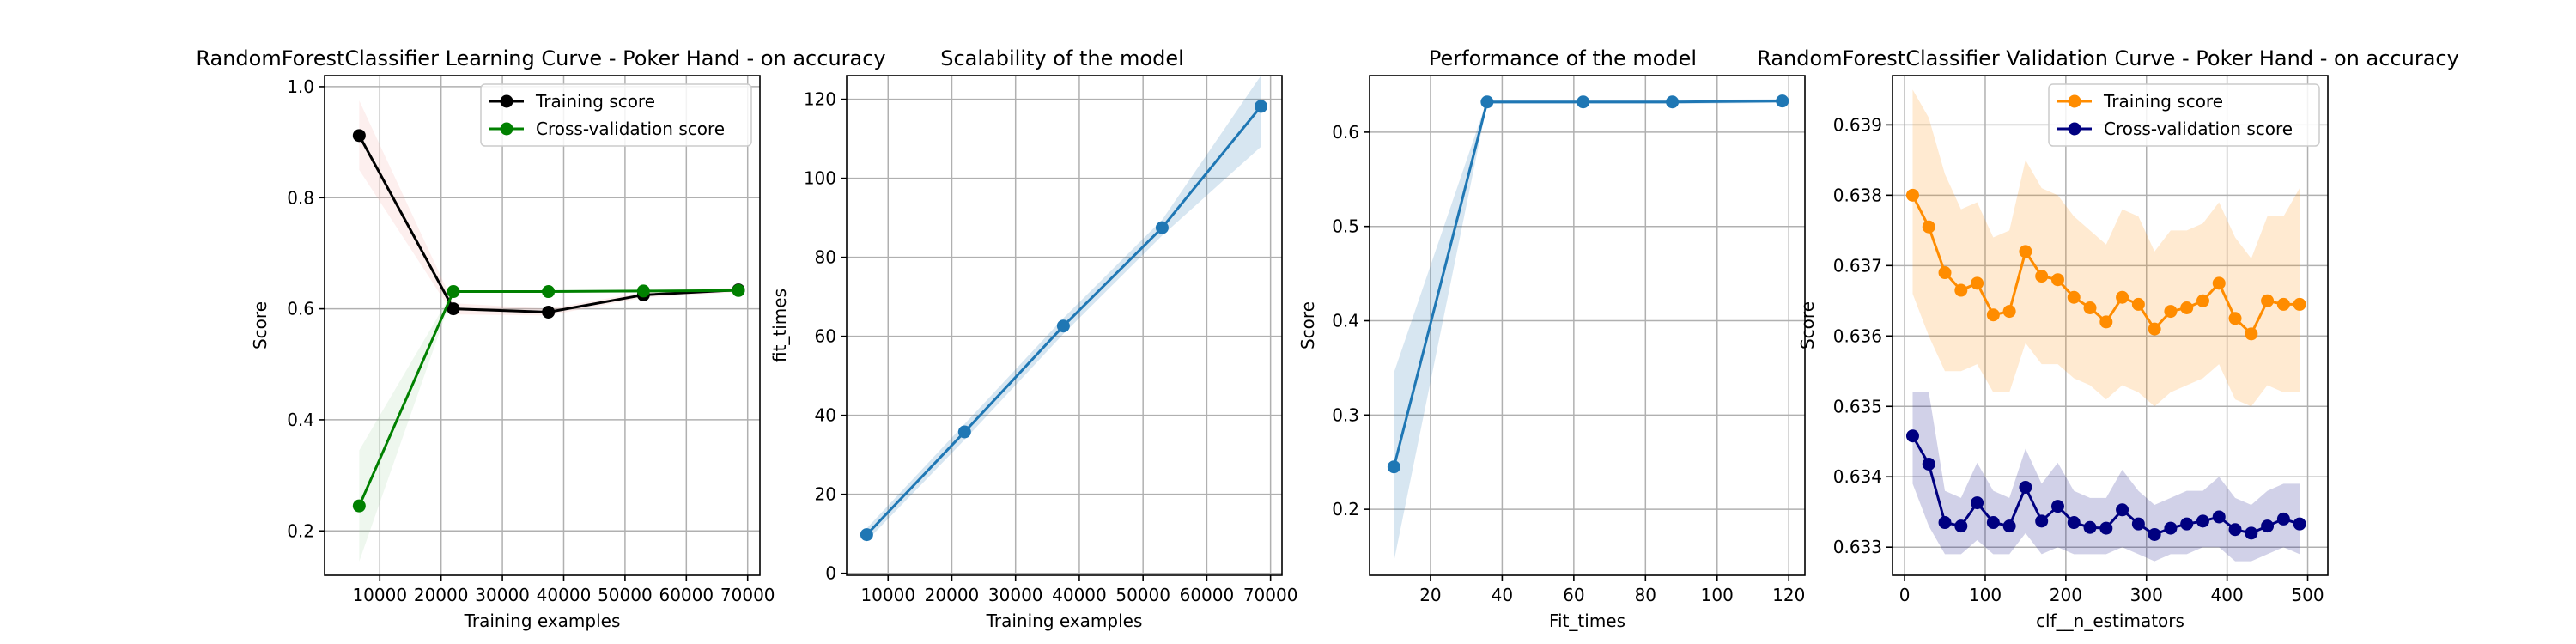 The image size is (2576, 644). Describe the element at coordinates (2163, 101) in the screenshot. I see `legend-entry-label: Training score` at that location.